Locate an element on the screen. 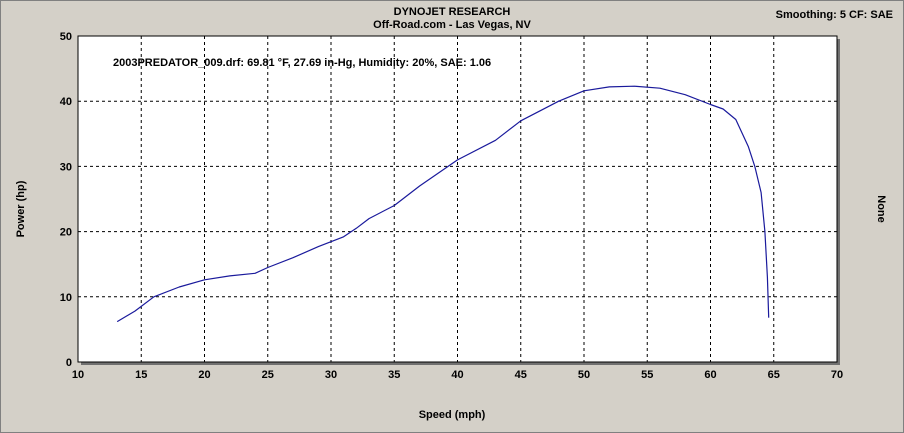 The image size is (904, 433). y-tick-label: 40 is located at coordinates (66, 102).